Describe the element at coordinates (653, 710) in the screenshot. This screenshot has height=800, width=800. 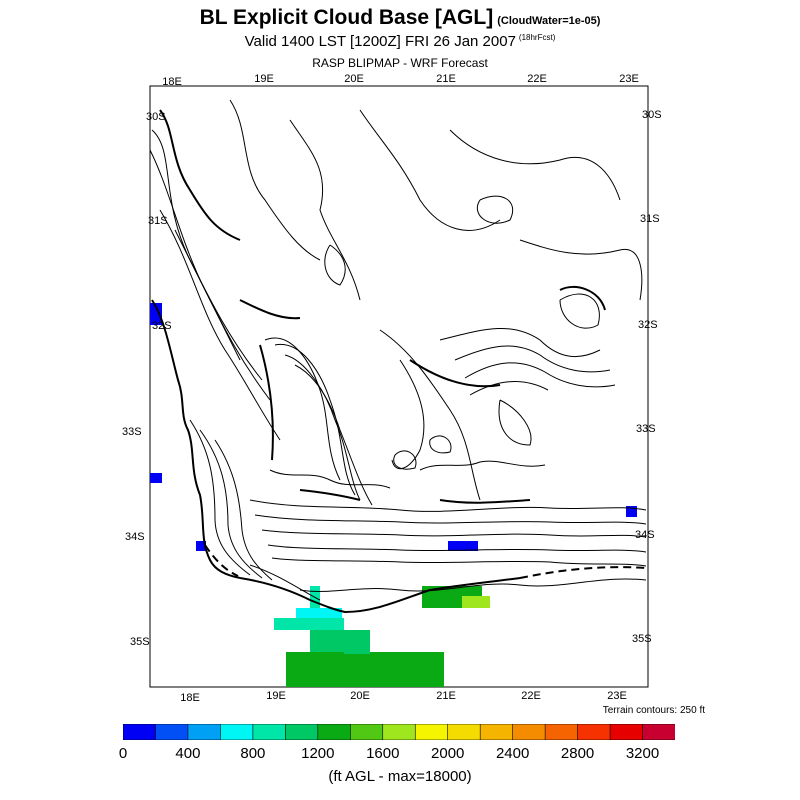
I see `terrain-contour-note: Terrain contours: 250 ft` at that location.